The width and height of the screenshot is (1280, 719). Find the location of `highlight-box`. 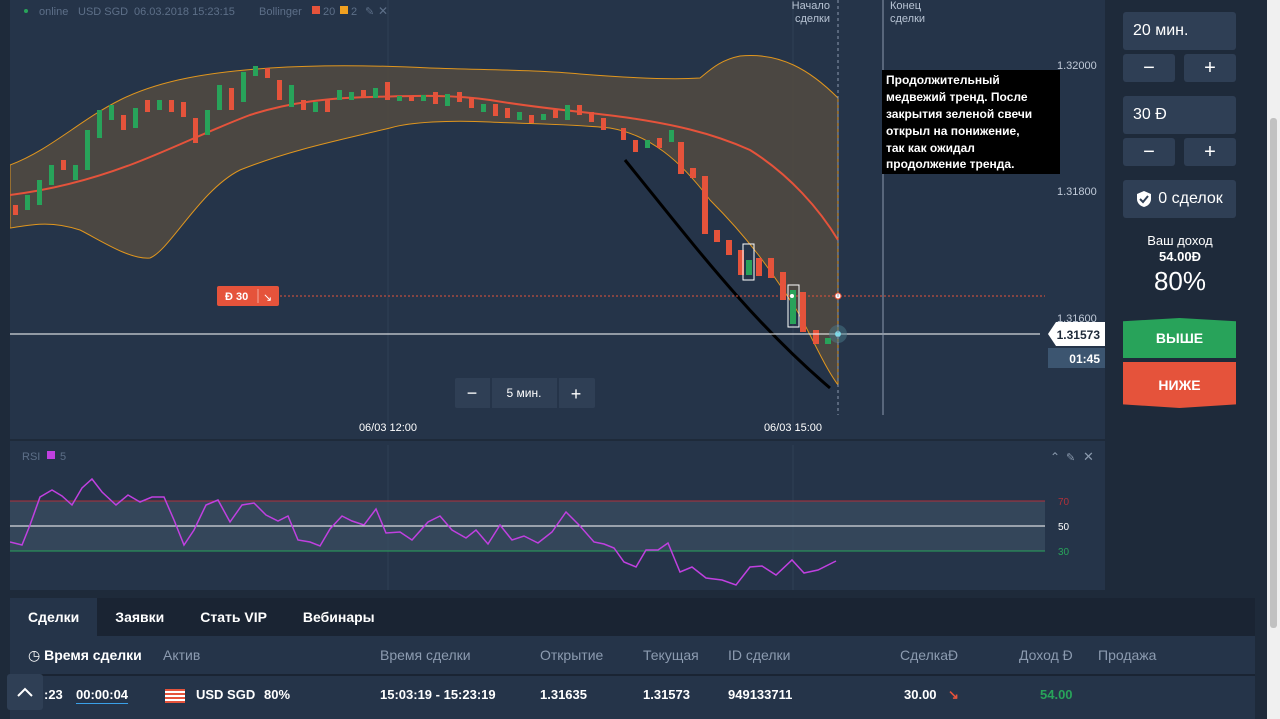

highlight-box is located at coordinates (748, 262).